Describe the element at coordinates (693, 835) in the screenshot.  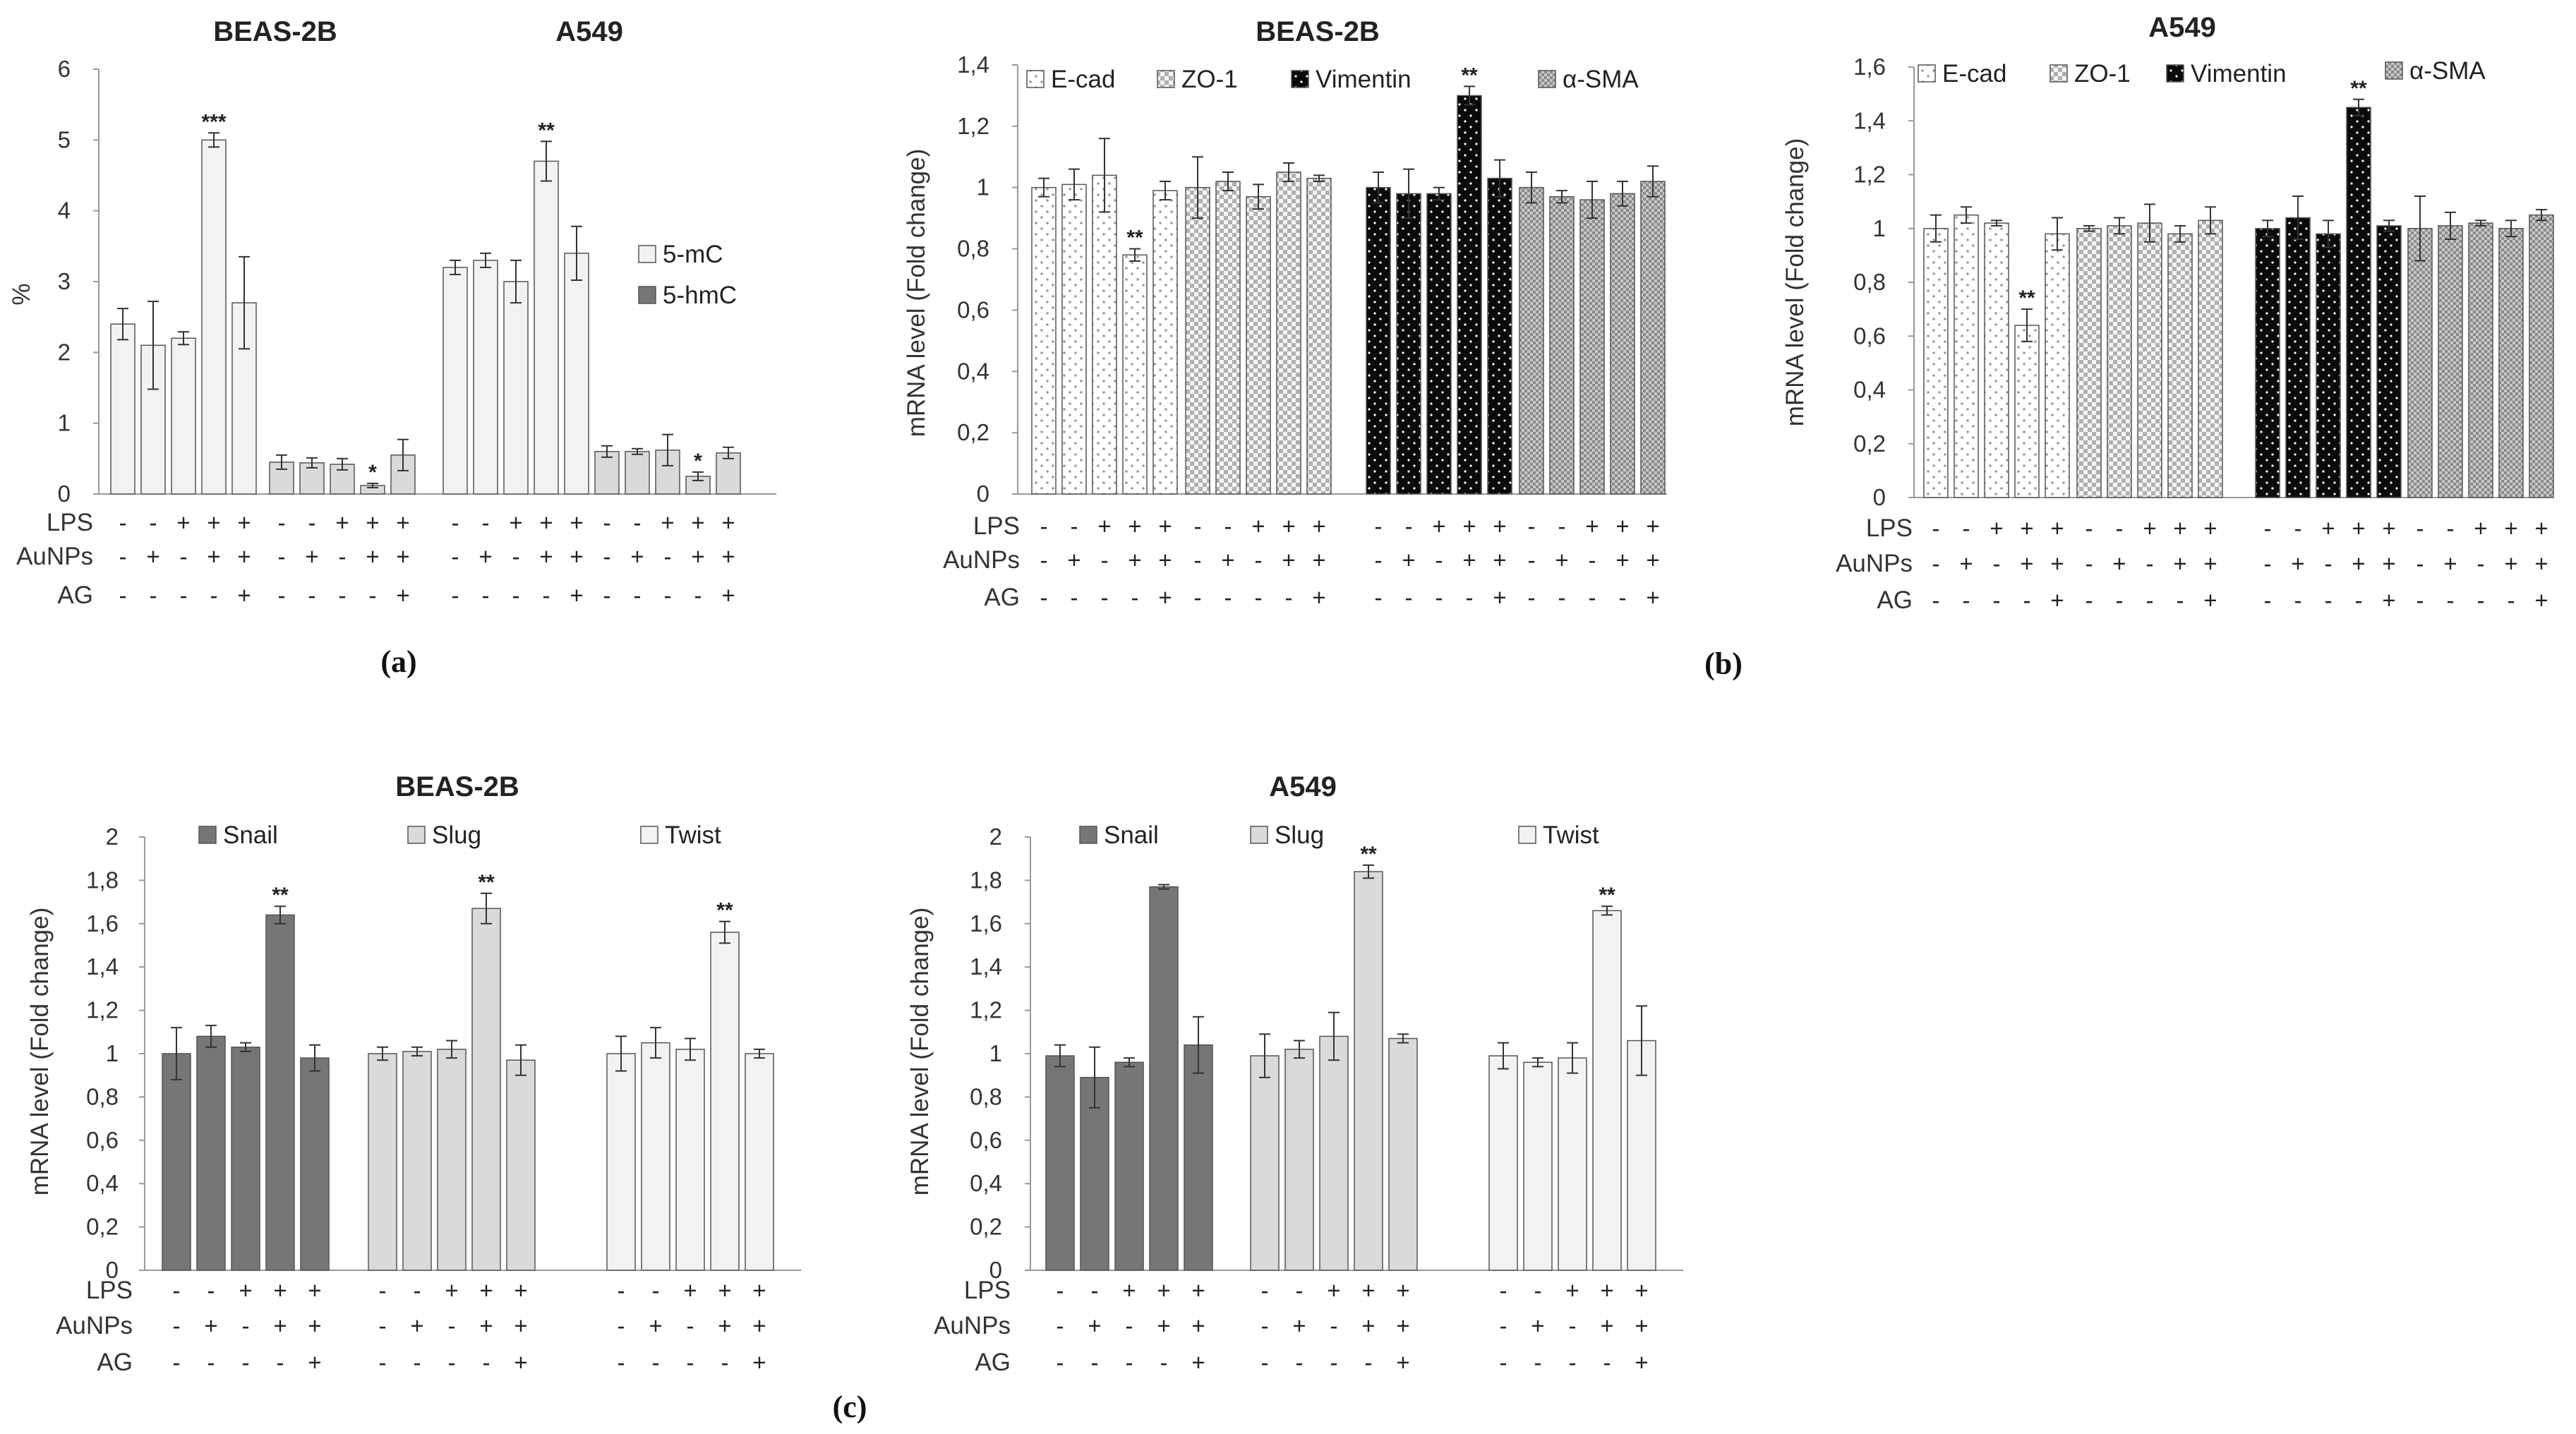
I see `legend-label: Twist` at that location.